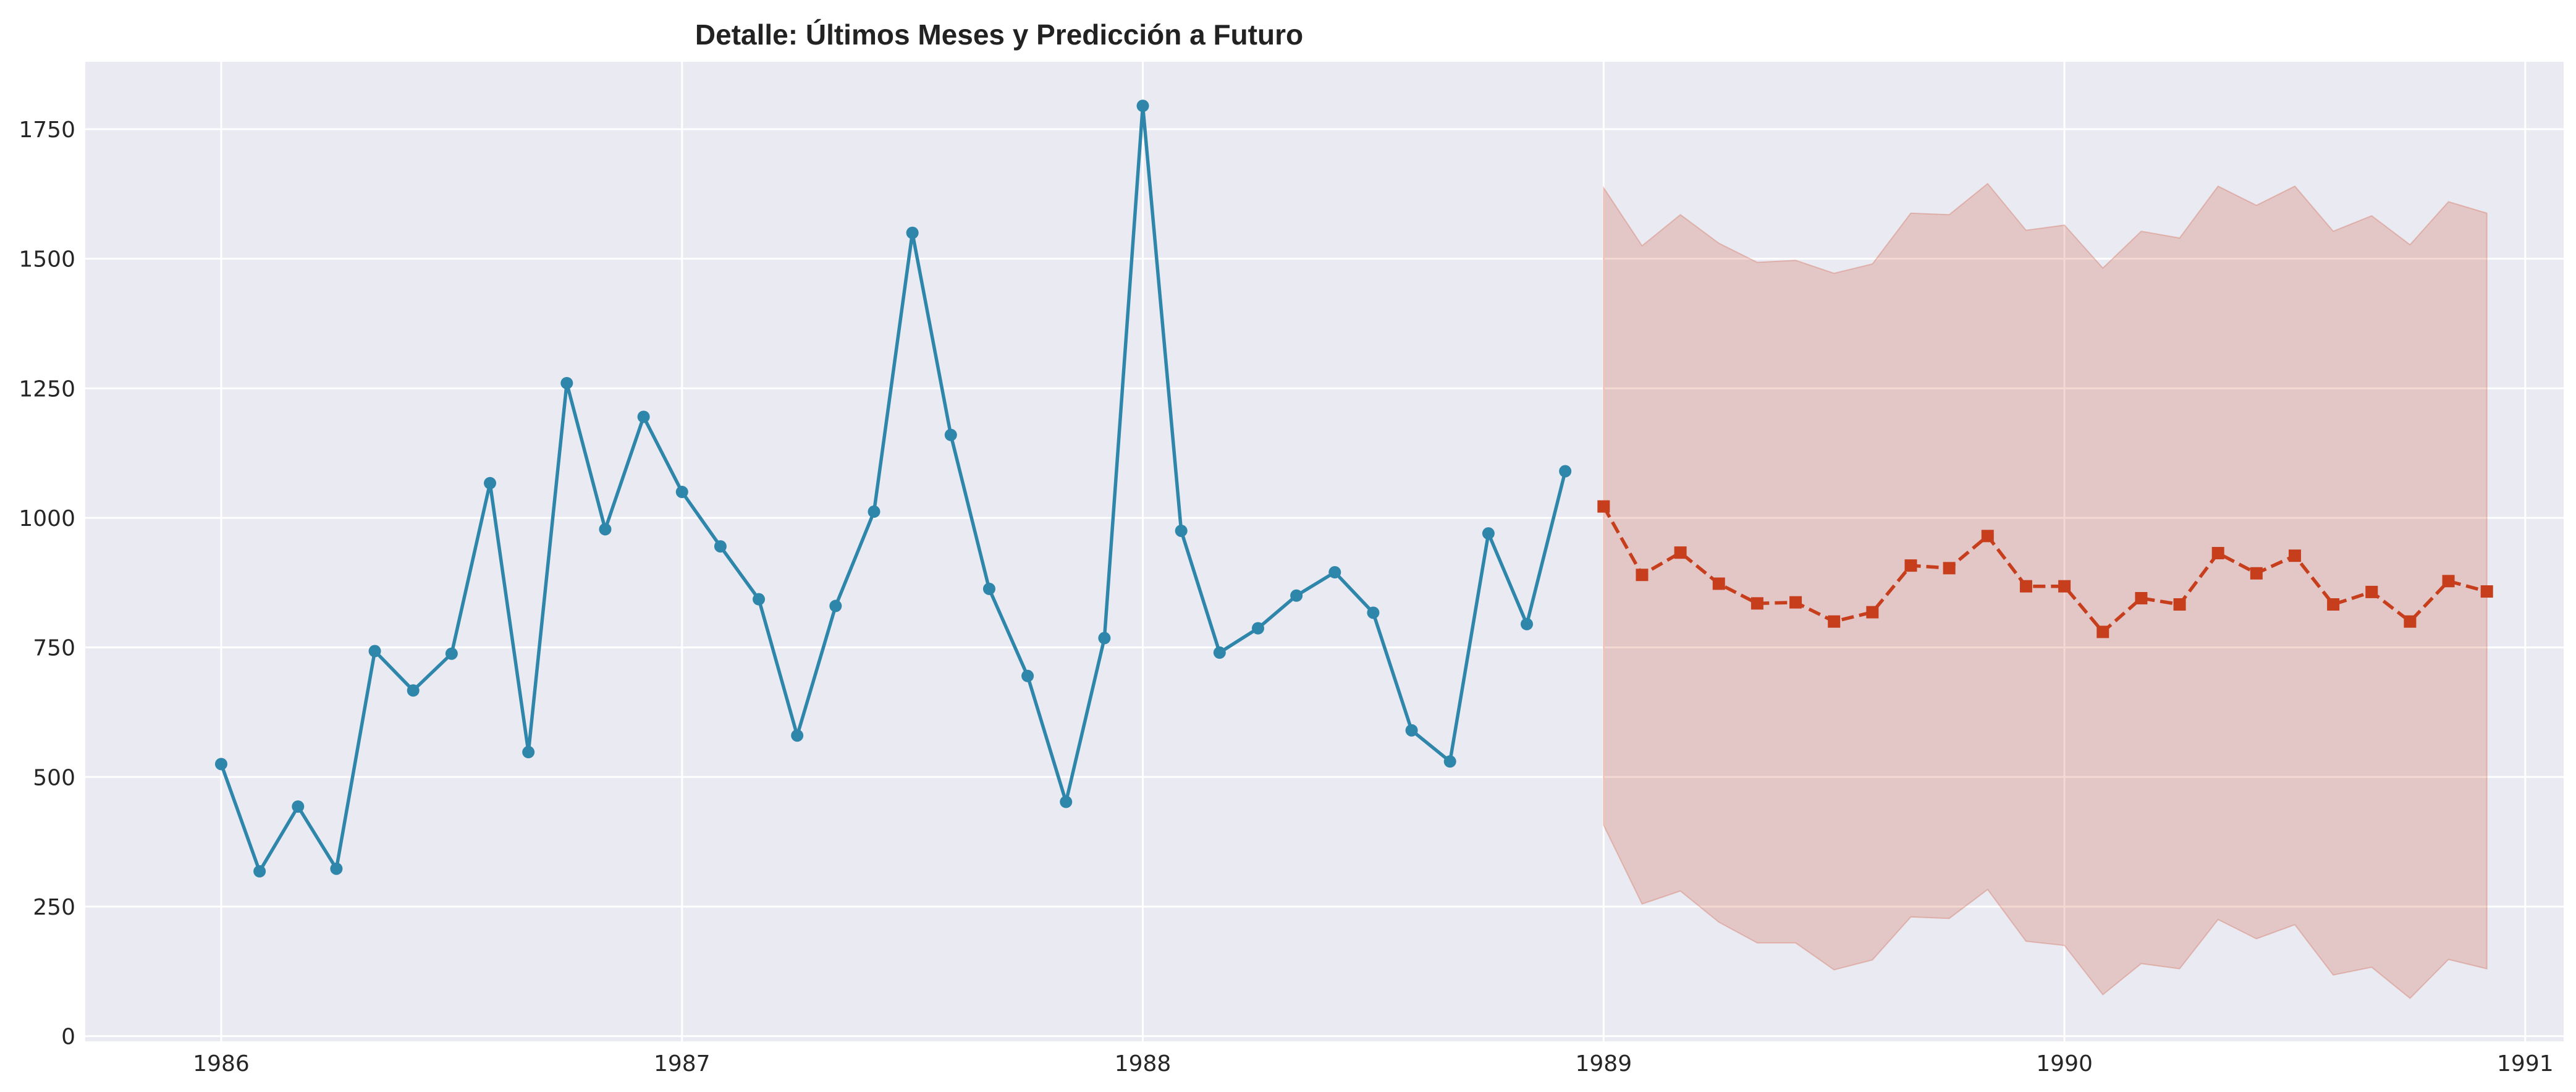  What do you see at coordinates (47, 130) in the screenshot?
I see `y-tick-label: 1750` at bounding box center [47, 130].